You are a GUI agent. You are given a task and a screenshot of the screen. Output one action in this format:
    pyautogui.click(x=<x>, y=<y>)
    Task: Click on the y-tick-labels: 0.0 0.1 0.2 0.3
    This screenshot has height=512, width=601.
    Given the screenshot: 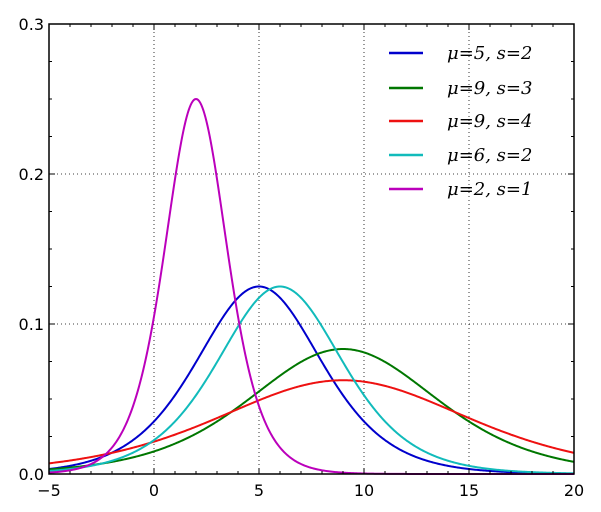 What is the action you would take?
    pyautogui.click(x=31, y=249)
    